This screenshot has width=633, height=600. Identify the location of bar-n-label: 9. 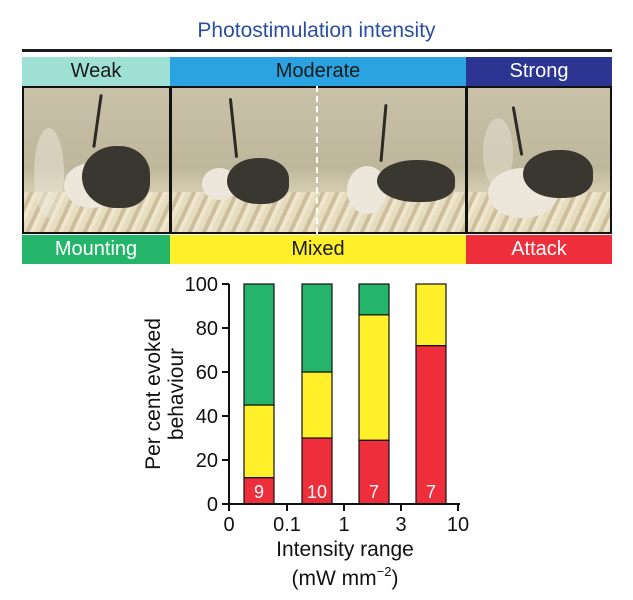
(259, 492).